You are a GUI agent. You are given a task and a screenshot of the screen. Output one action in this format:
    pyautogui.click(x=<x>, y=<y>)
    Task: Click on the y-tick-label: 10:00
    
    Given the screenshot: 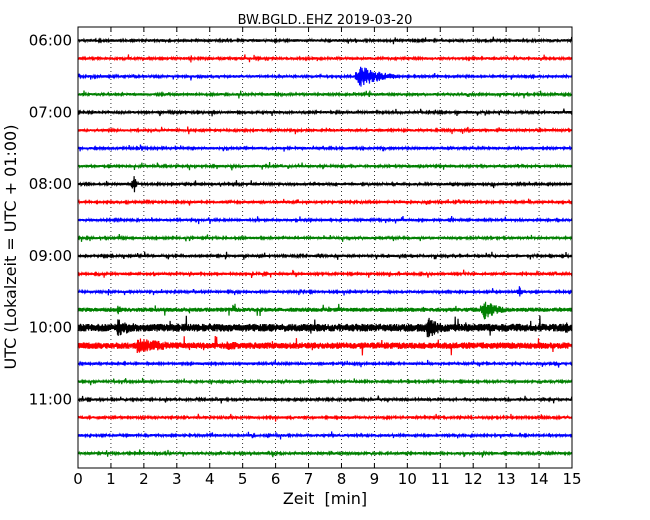 What is the action you would take?
    pyautogui.click(x=50, y=328)
    